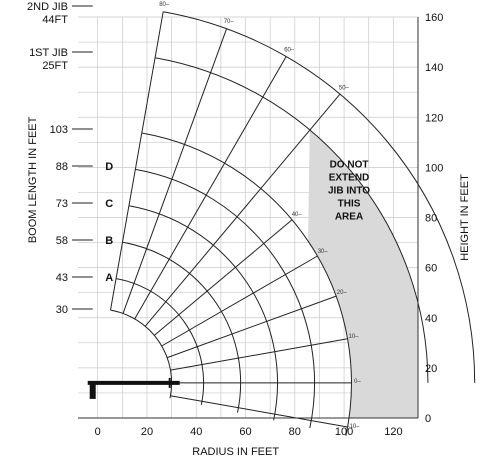 The height and width of the screenshot is (461, 481). I want to click on boom-length-label: 43, so click(62, 278).